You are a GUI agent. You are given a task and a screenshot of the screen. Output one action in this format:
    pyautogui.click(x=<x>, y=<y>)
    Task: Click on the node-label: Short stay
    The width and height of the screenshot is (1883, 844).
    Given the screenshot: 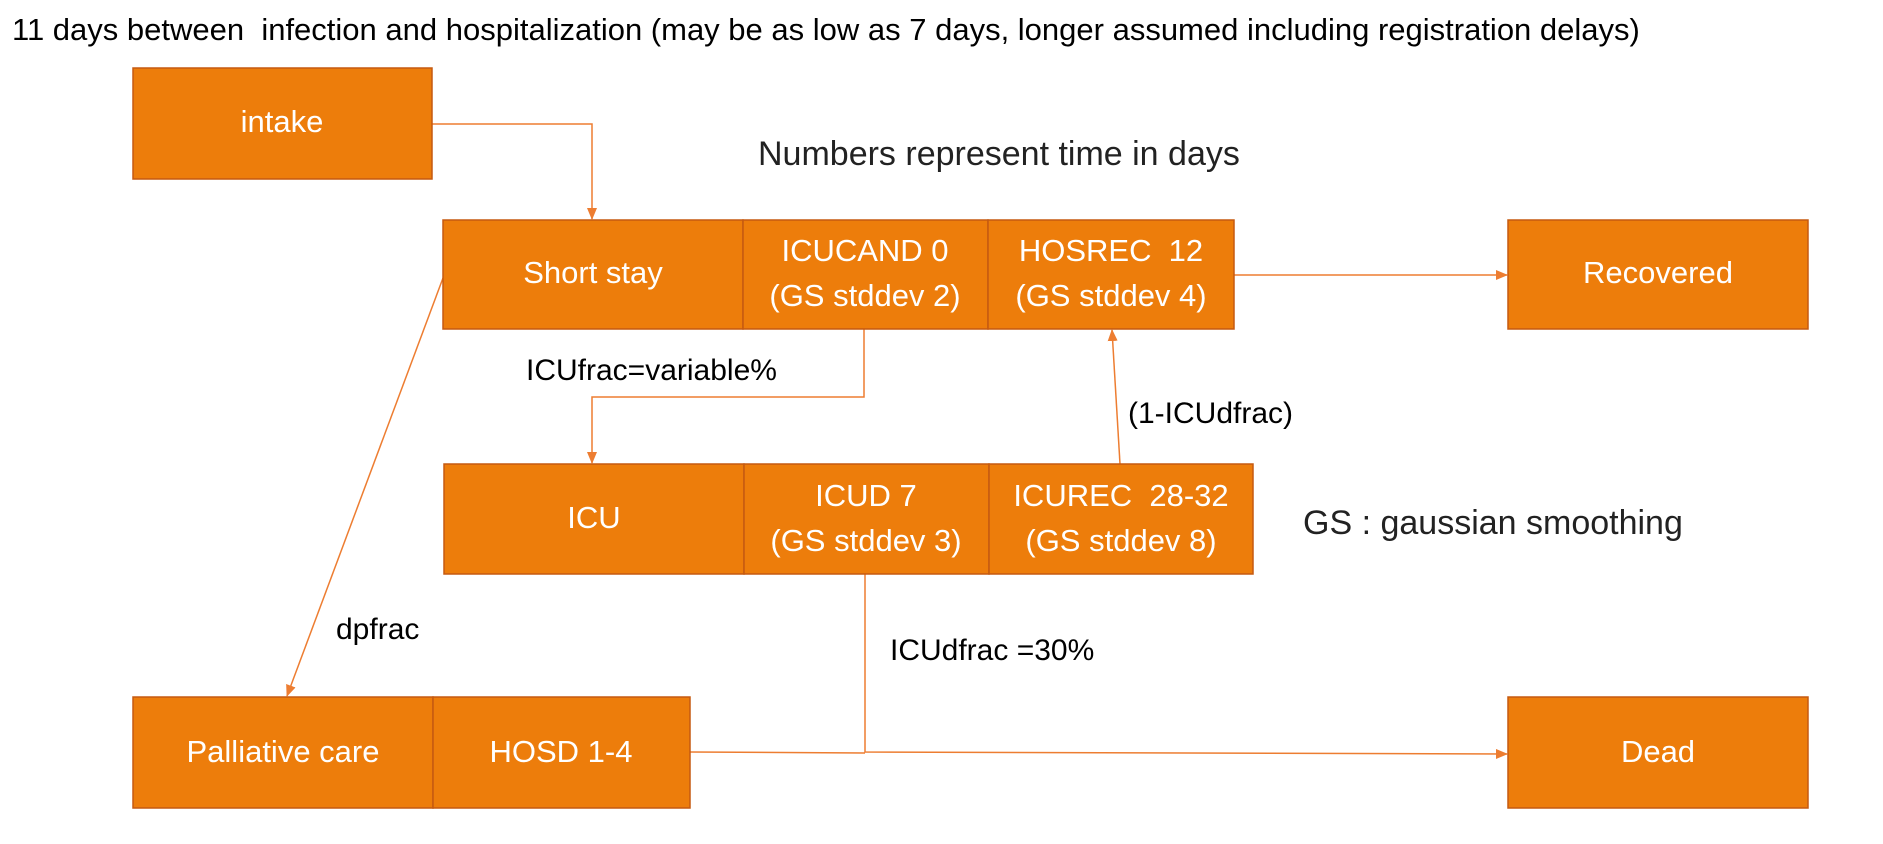 What is the action you would take?
    pyautogui.click(x=593, y=272)
    